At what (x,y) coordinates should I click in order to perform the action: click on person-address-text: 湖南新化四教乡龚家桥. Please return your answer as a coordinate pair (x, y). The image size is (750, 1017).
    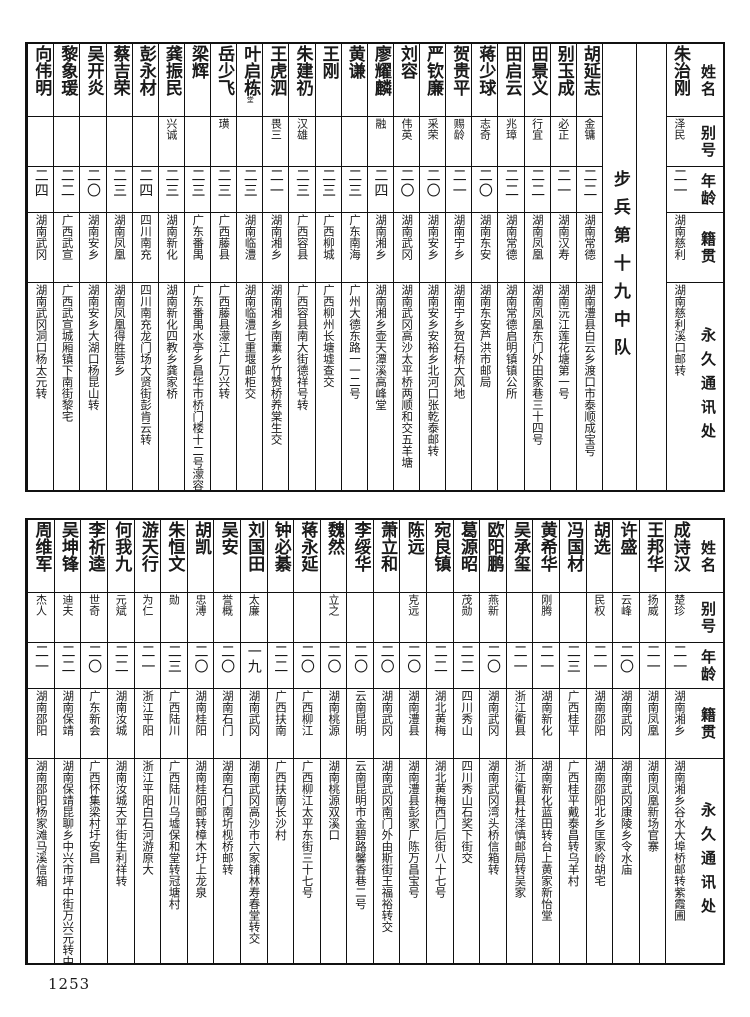
    Looking at the image, I should click on (172, 341).